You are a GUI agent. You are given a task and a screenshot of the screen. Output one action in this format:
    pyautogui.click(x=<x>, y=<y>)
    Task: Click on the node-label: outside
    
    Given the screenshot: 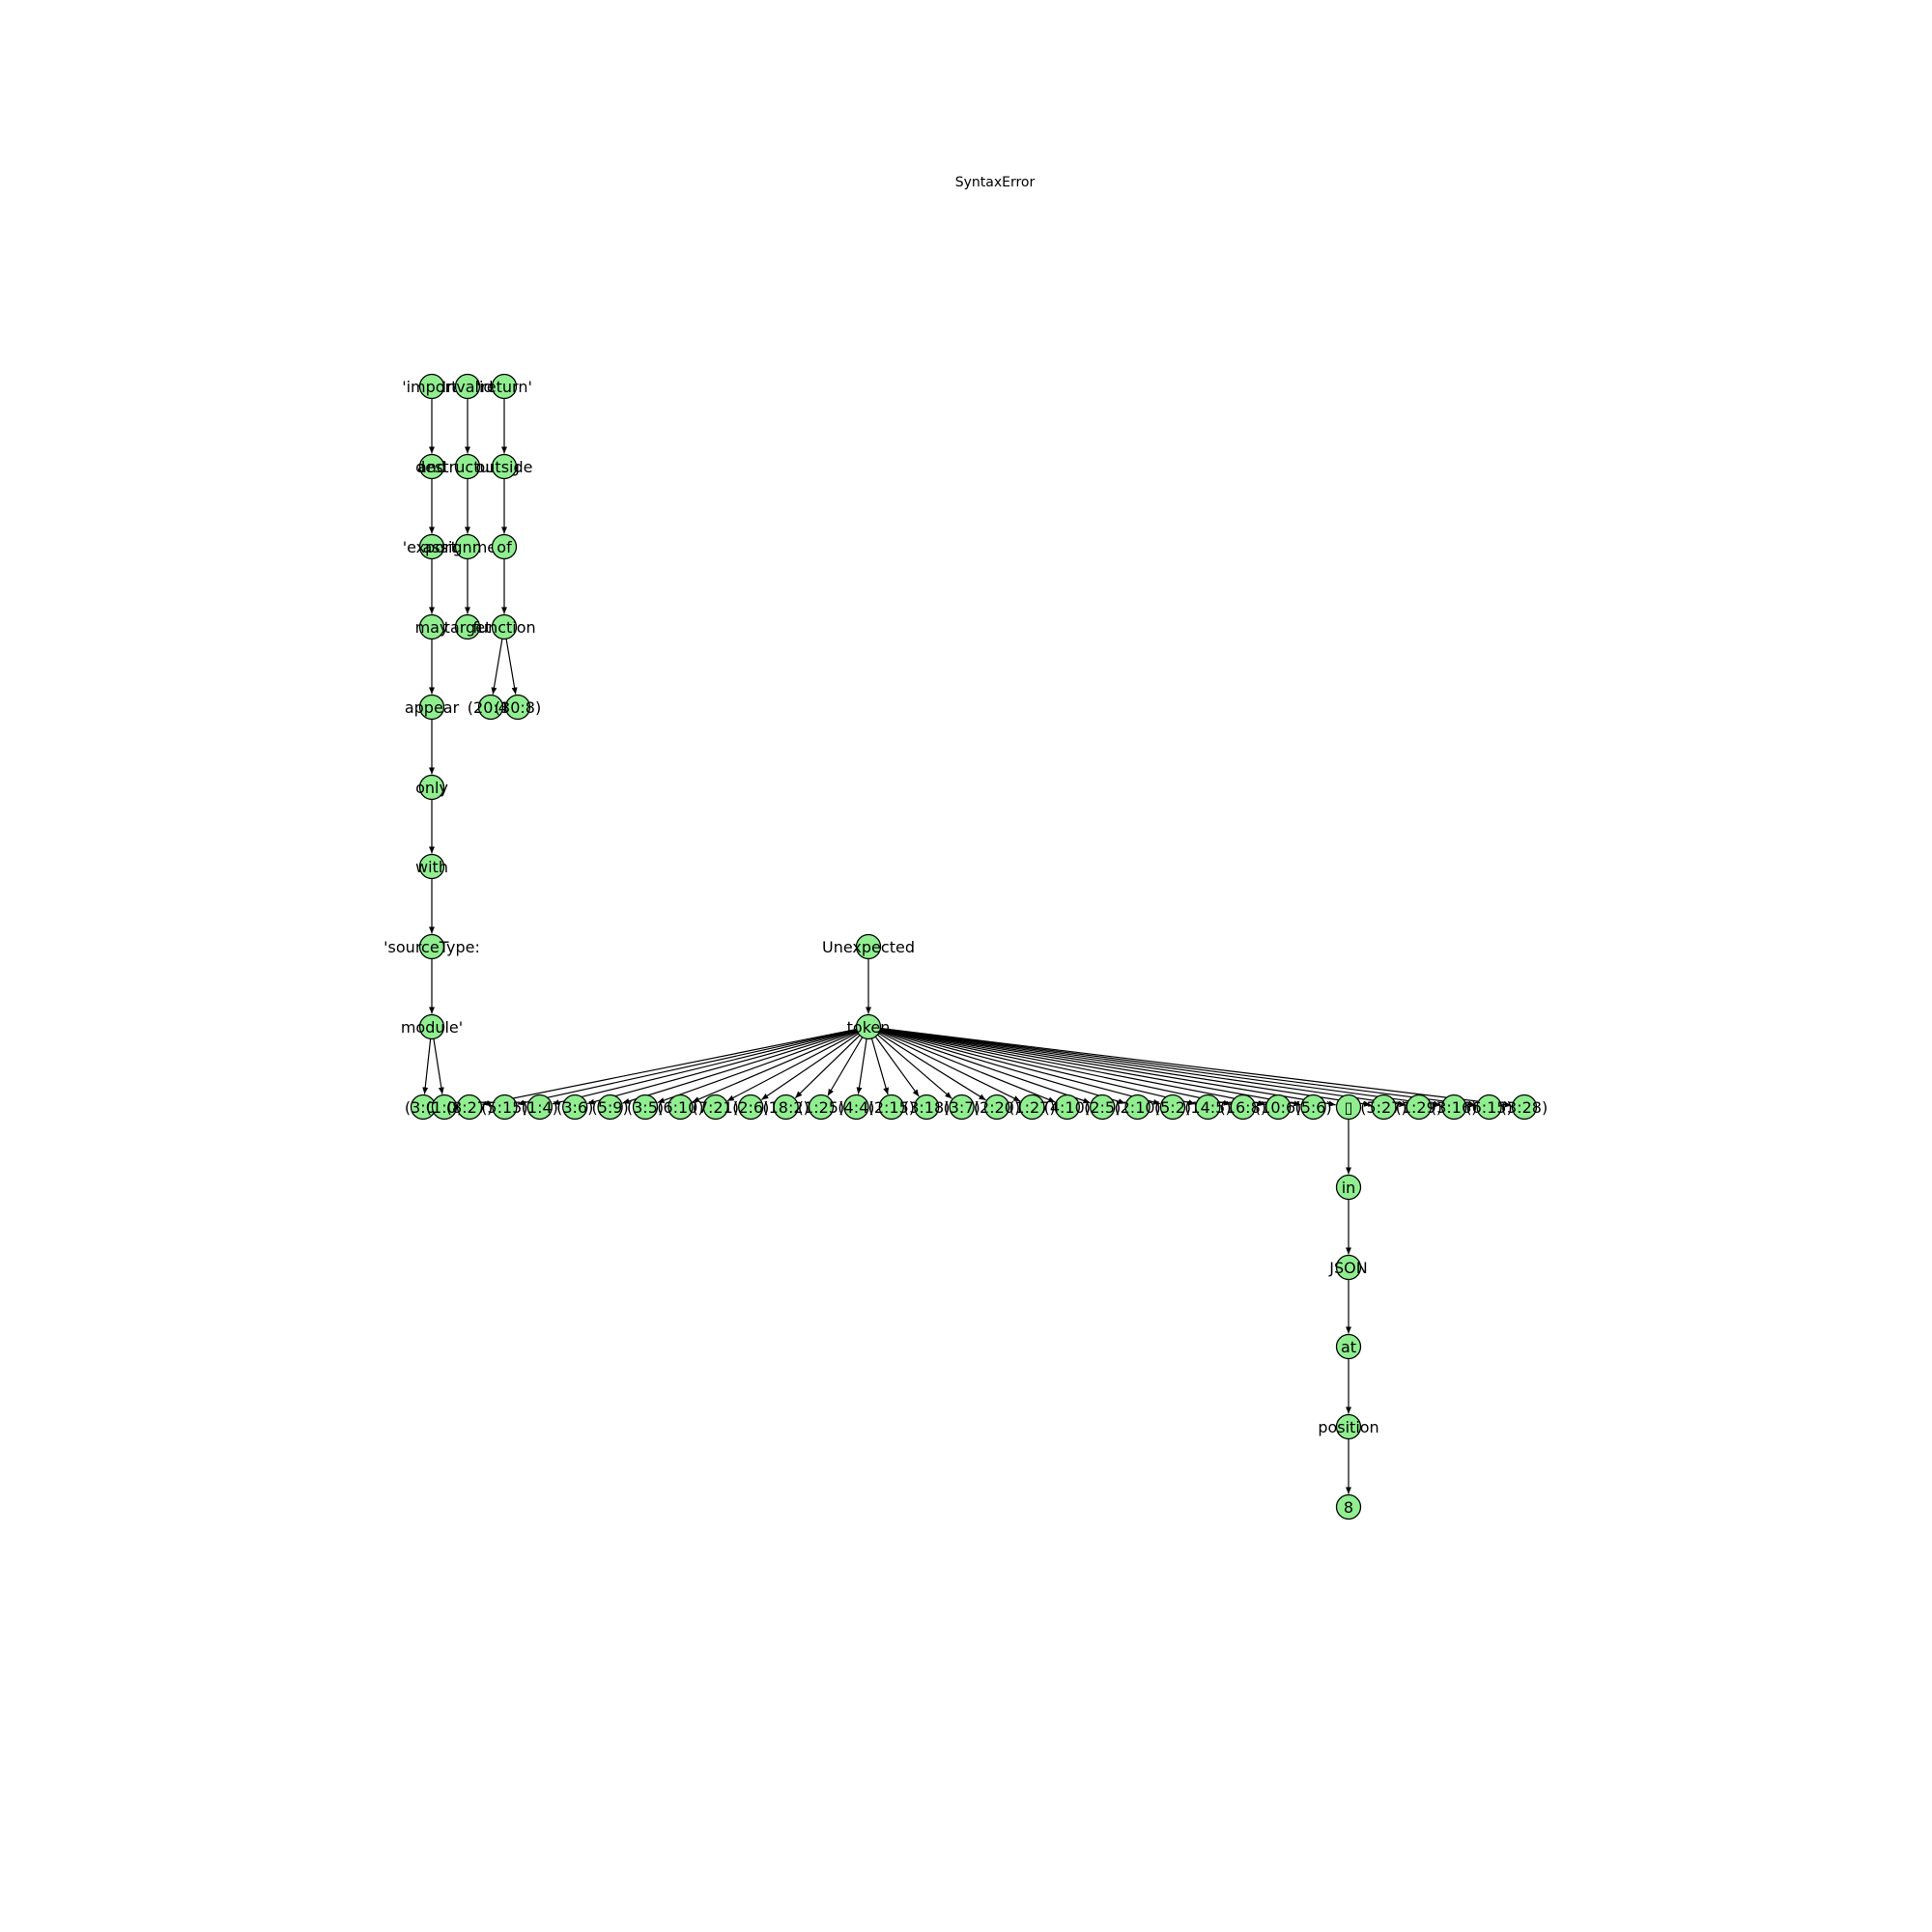 What is the action you would take?
    pyautogui.click(x=505, y=467)
    